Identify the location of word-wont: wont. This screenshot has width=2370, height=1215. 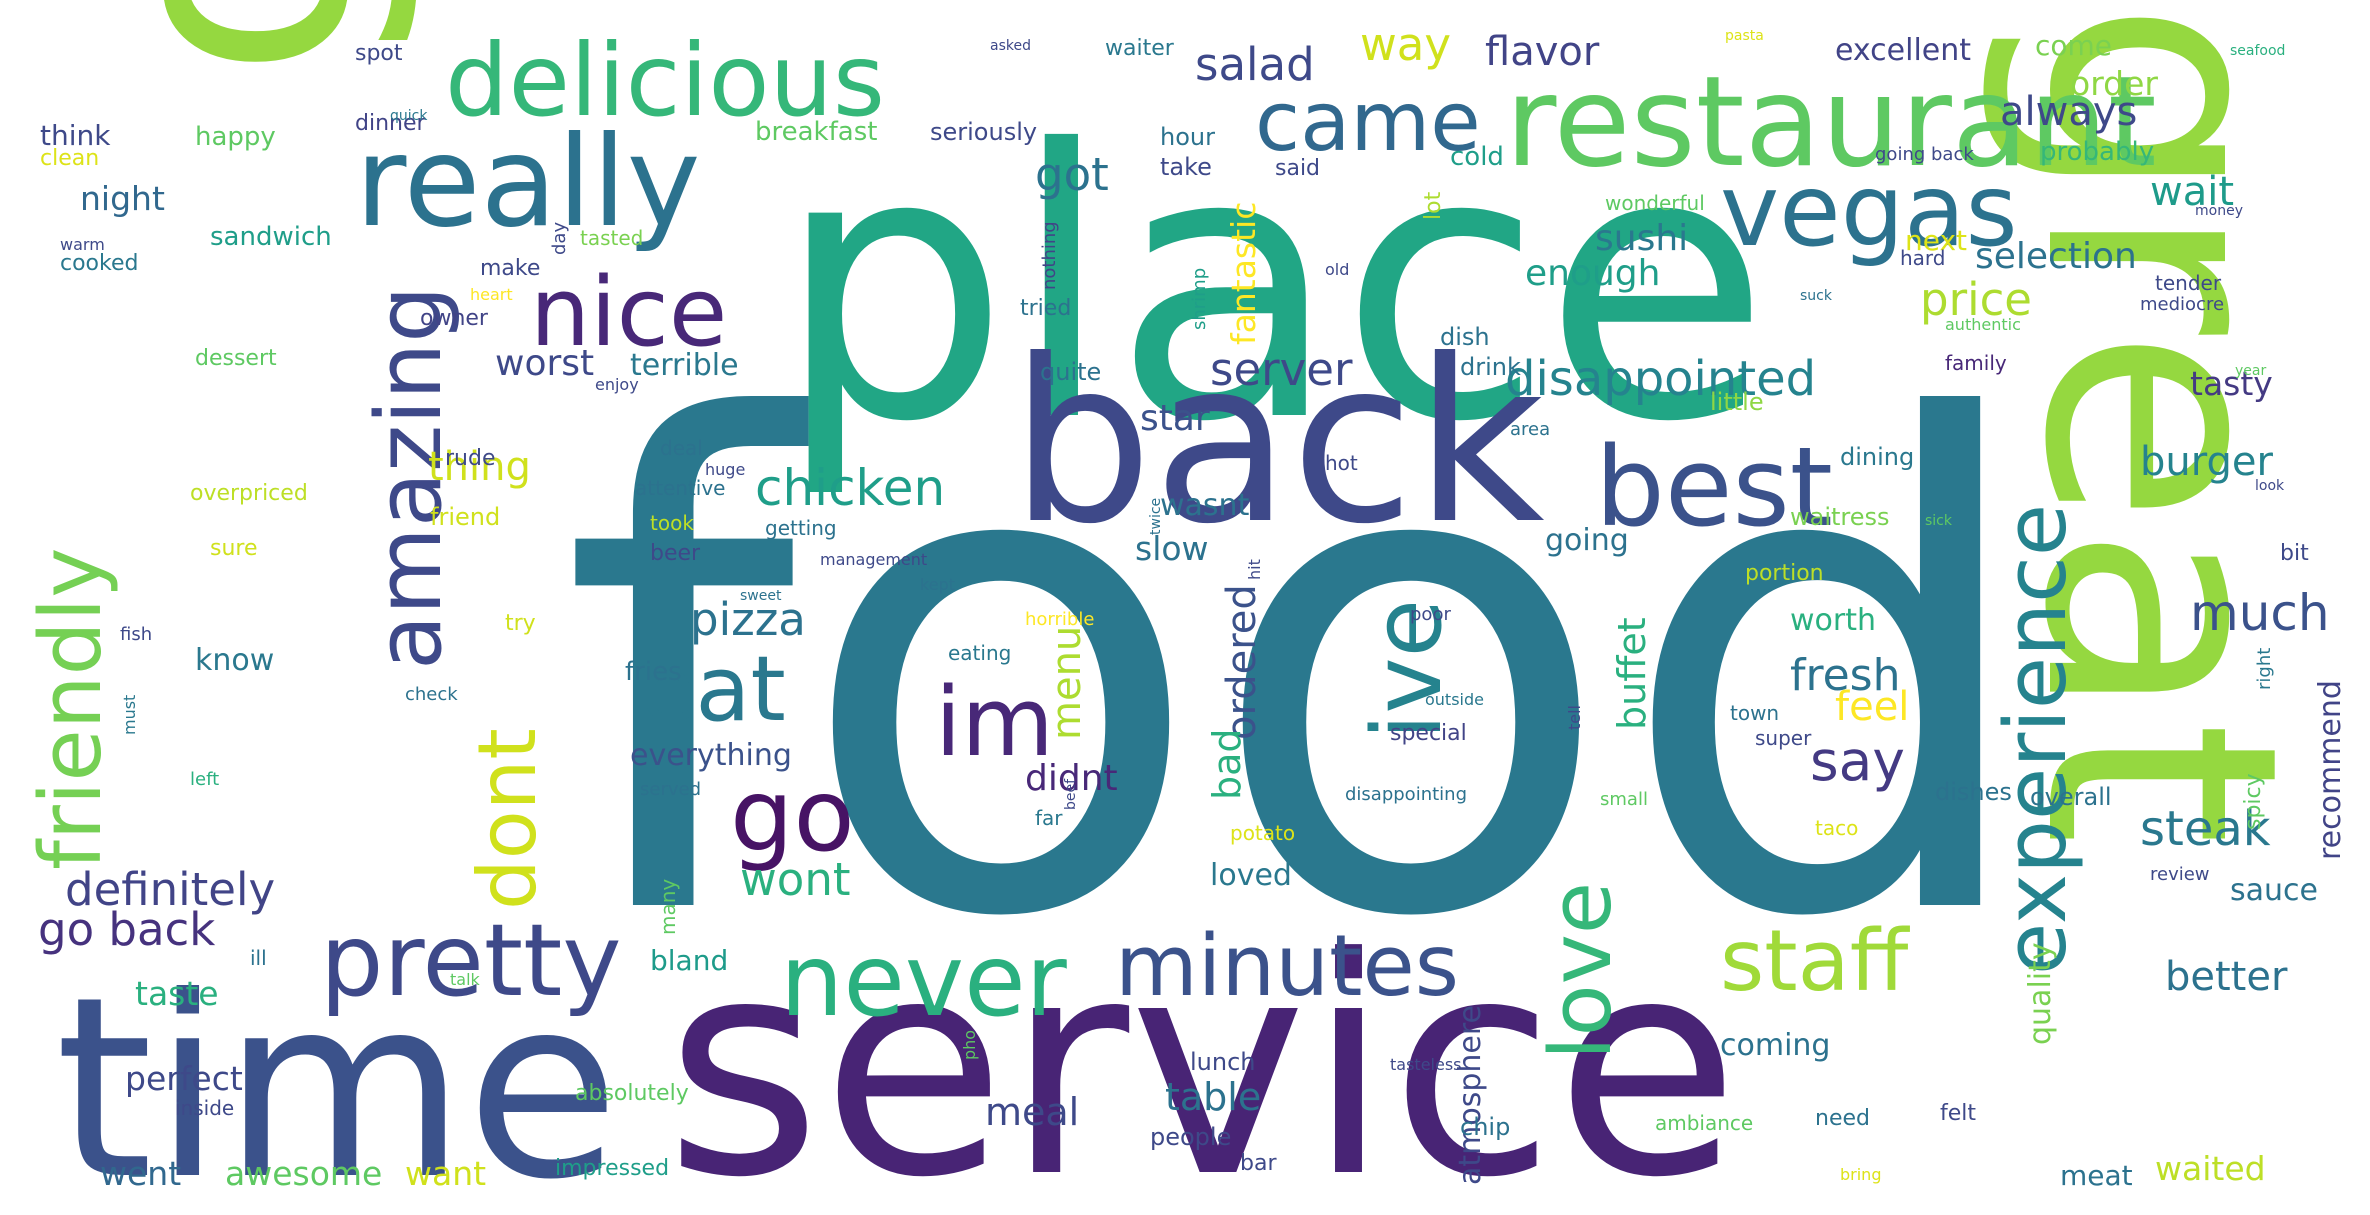
(795, 879).